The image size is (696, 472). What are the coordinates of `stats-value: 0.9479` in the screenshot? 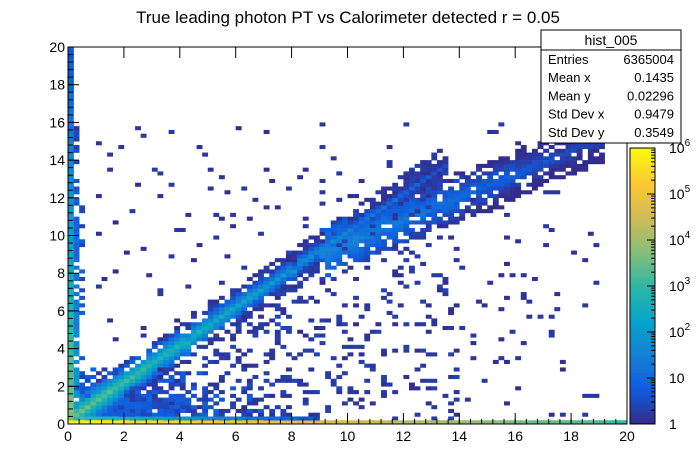 It's located at (654, 114).